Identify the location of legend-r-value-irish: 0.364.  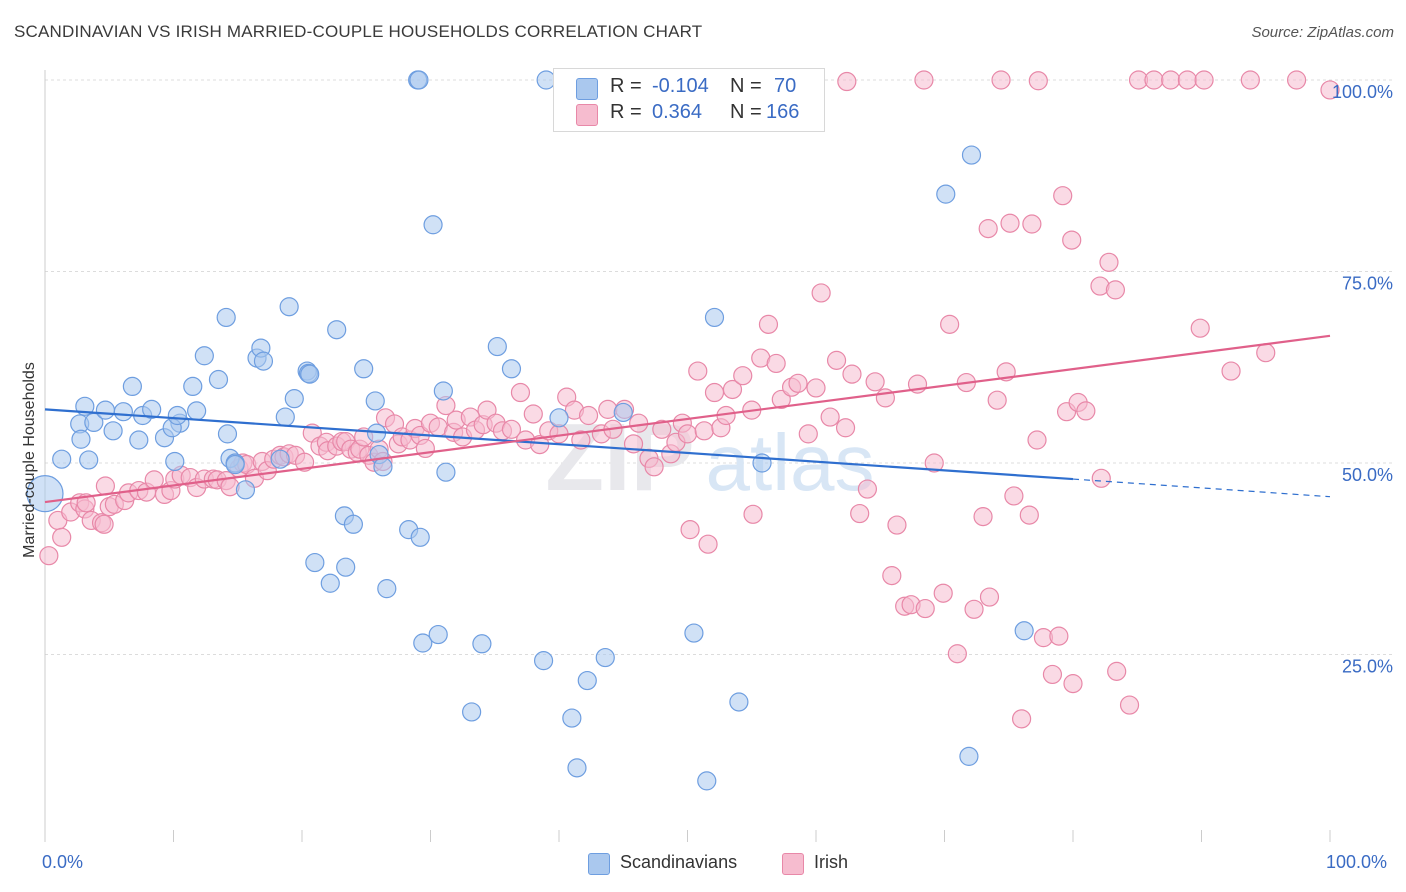
(677, 112).